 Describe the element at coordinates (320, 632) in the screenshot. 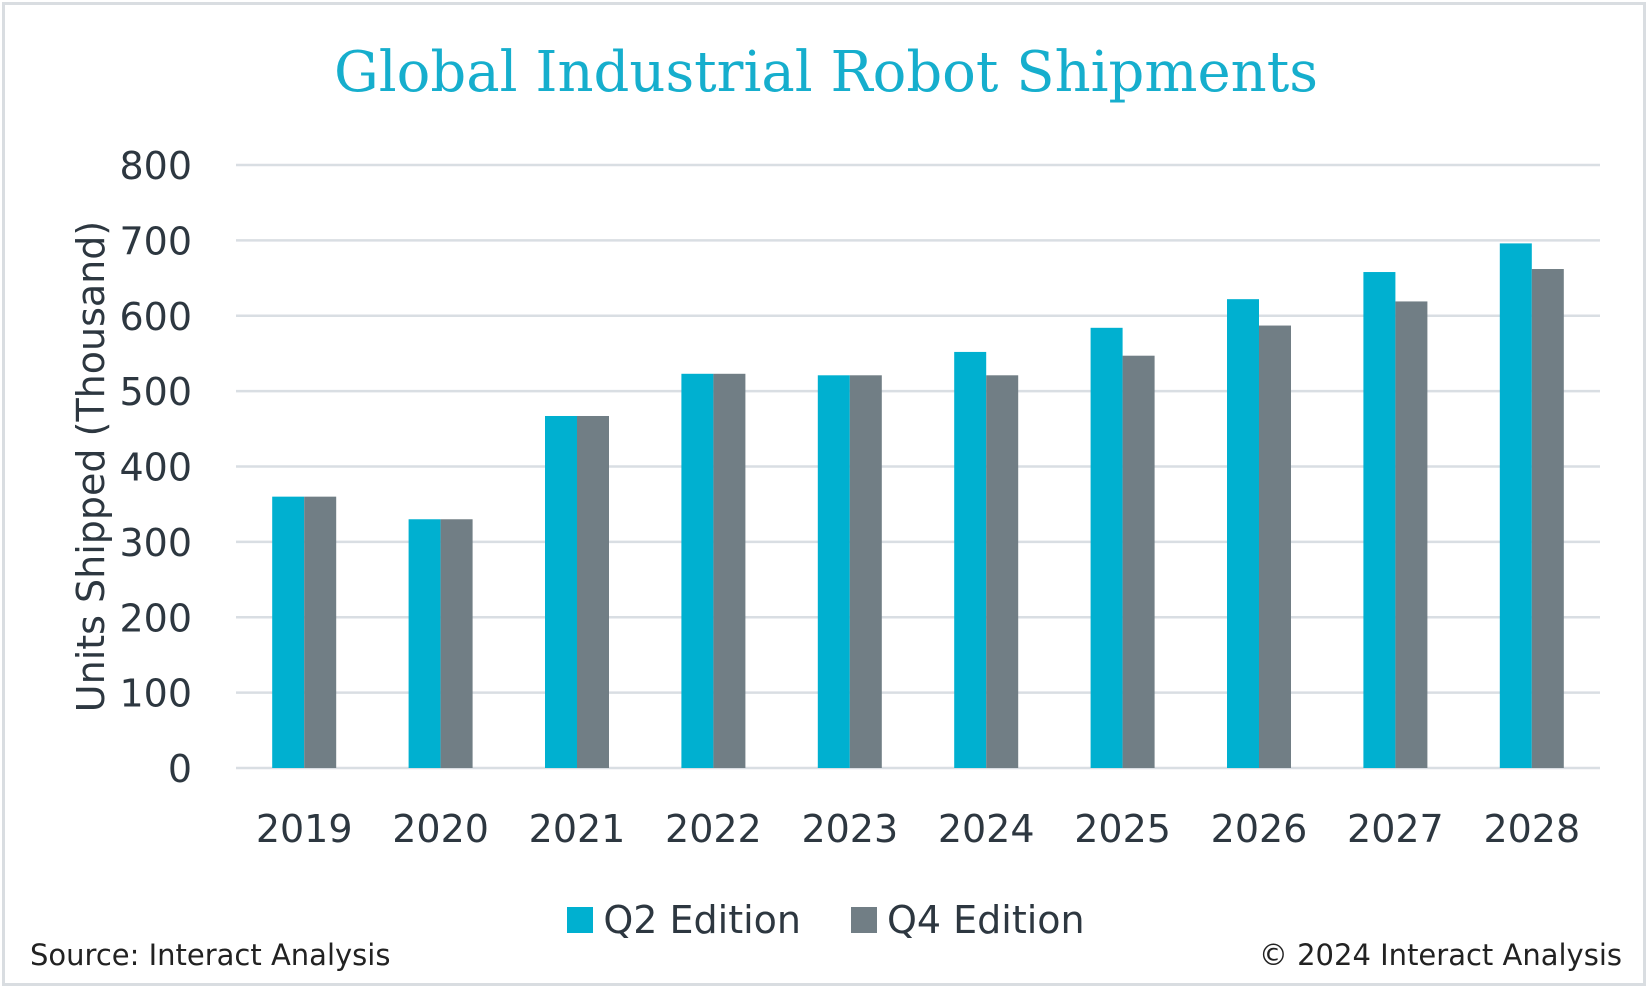

I see `bar-q4-2019` at that location.